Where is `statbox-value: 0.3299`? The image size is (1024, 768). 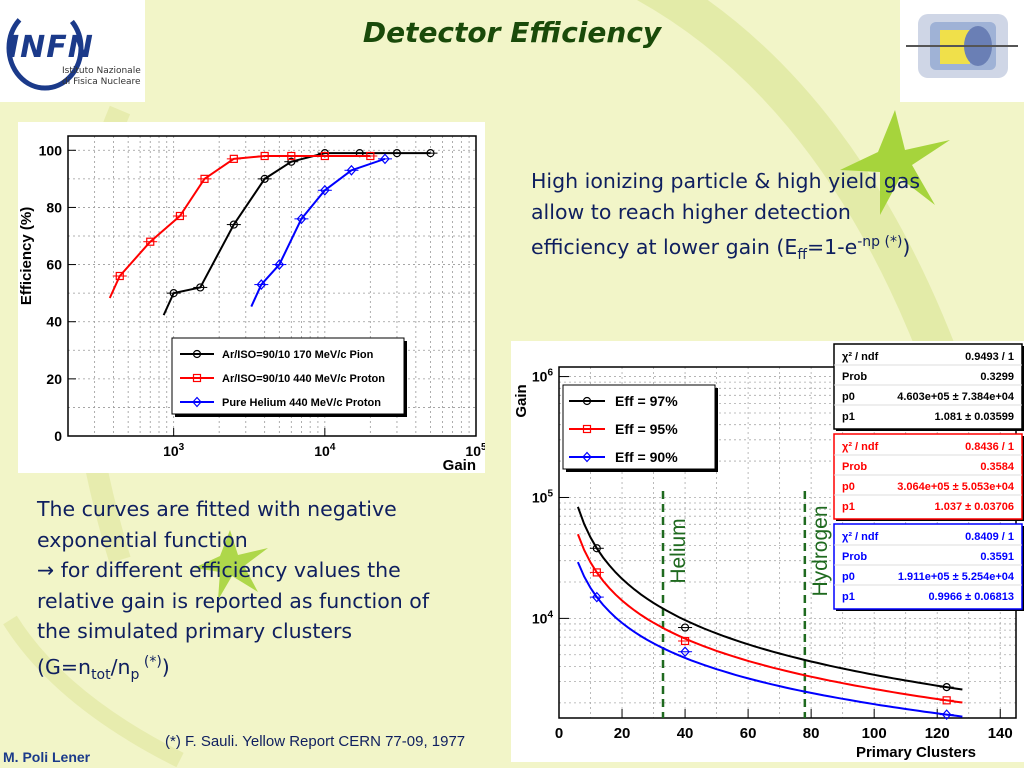
statbox-value: 0.3299 is located at coordinates (997, 377).